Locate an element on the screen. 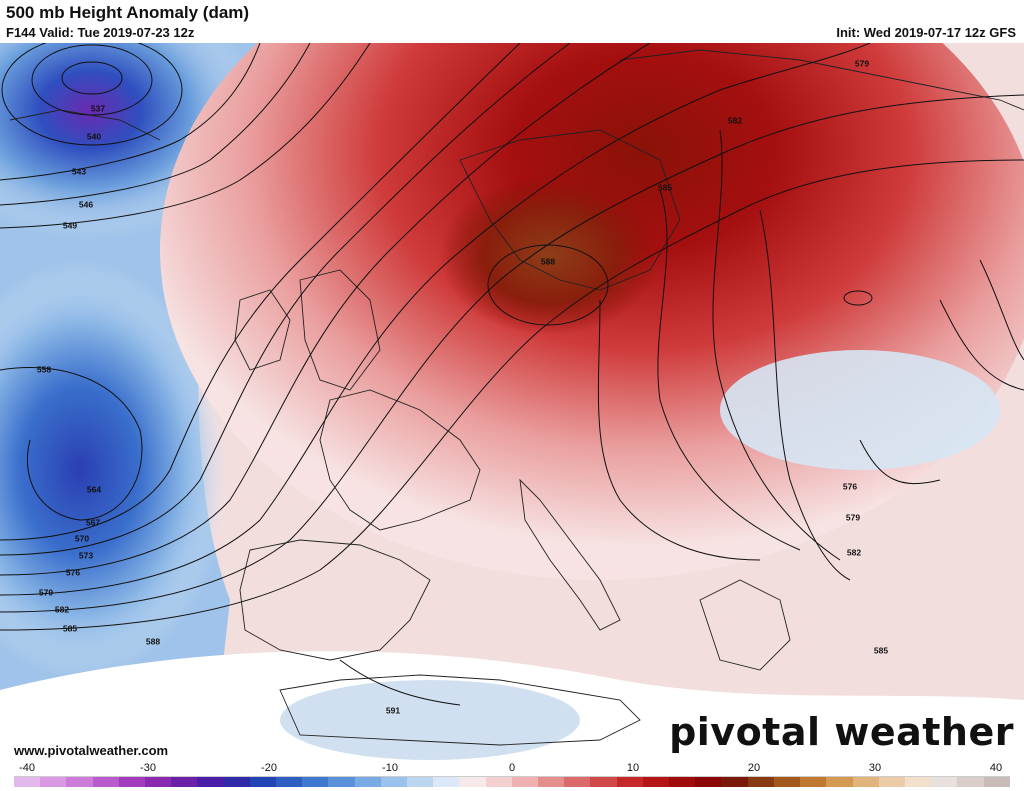  brand-logo: pivotal weather is located at coordinates (841, 732).